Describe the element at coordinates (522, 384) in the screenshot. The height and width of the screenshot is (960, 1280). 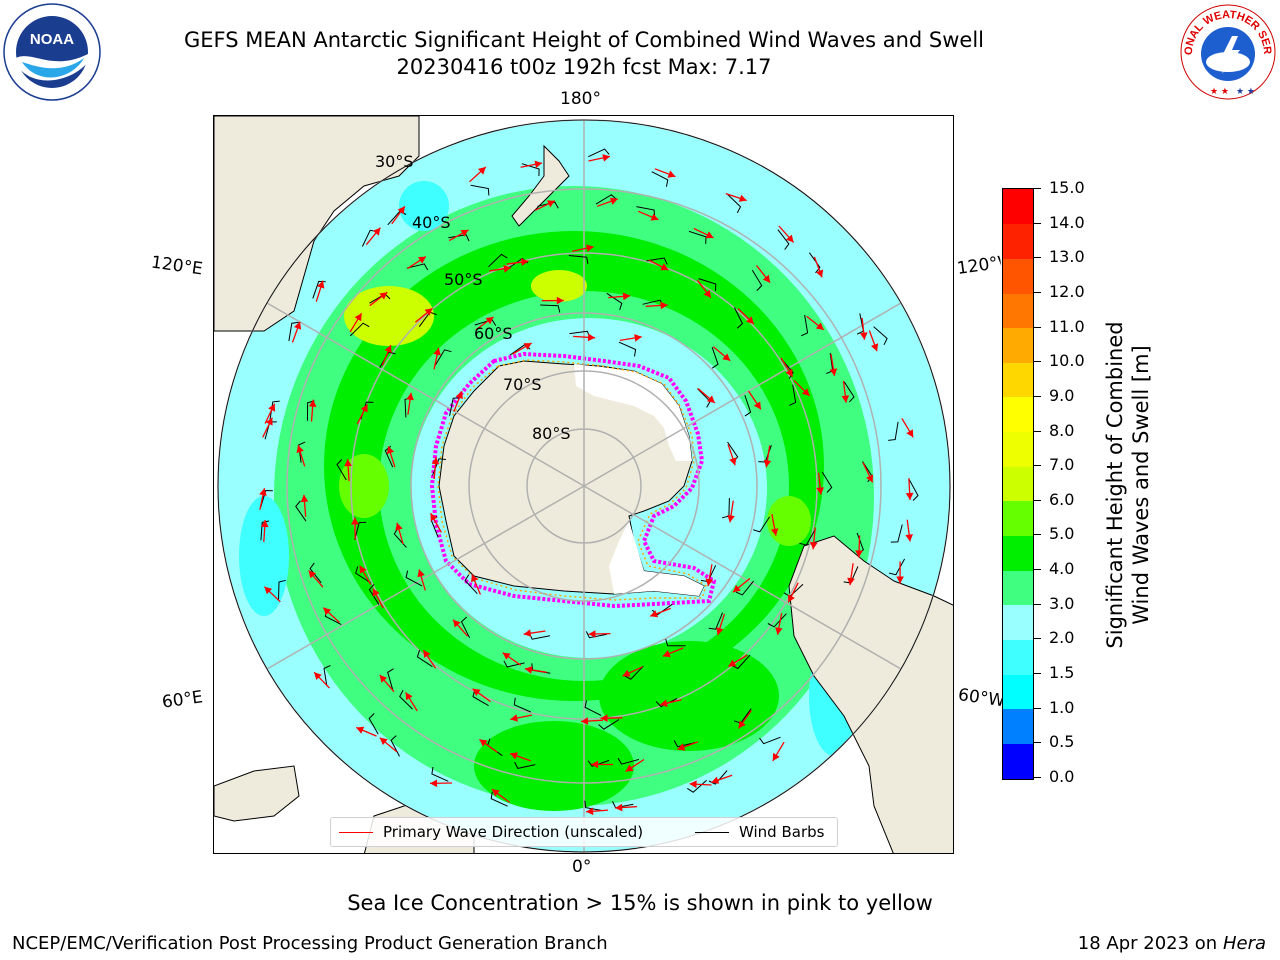
I see `lat-label-70s: 70°S` at that location.